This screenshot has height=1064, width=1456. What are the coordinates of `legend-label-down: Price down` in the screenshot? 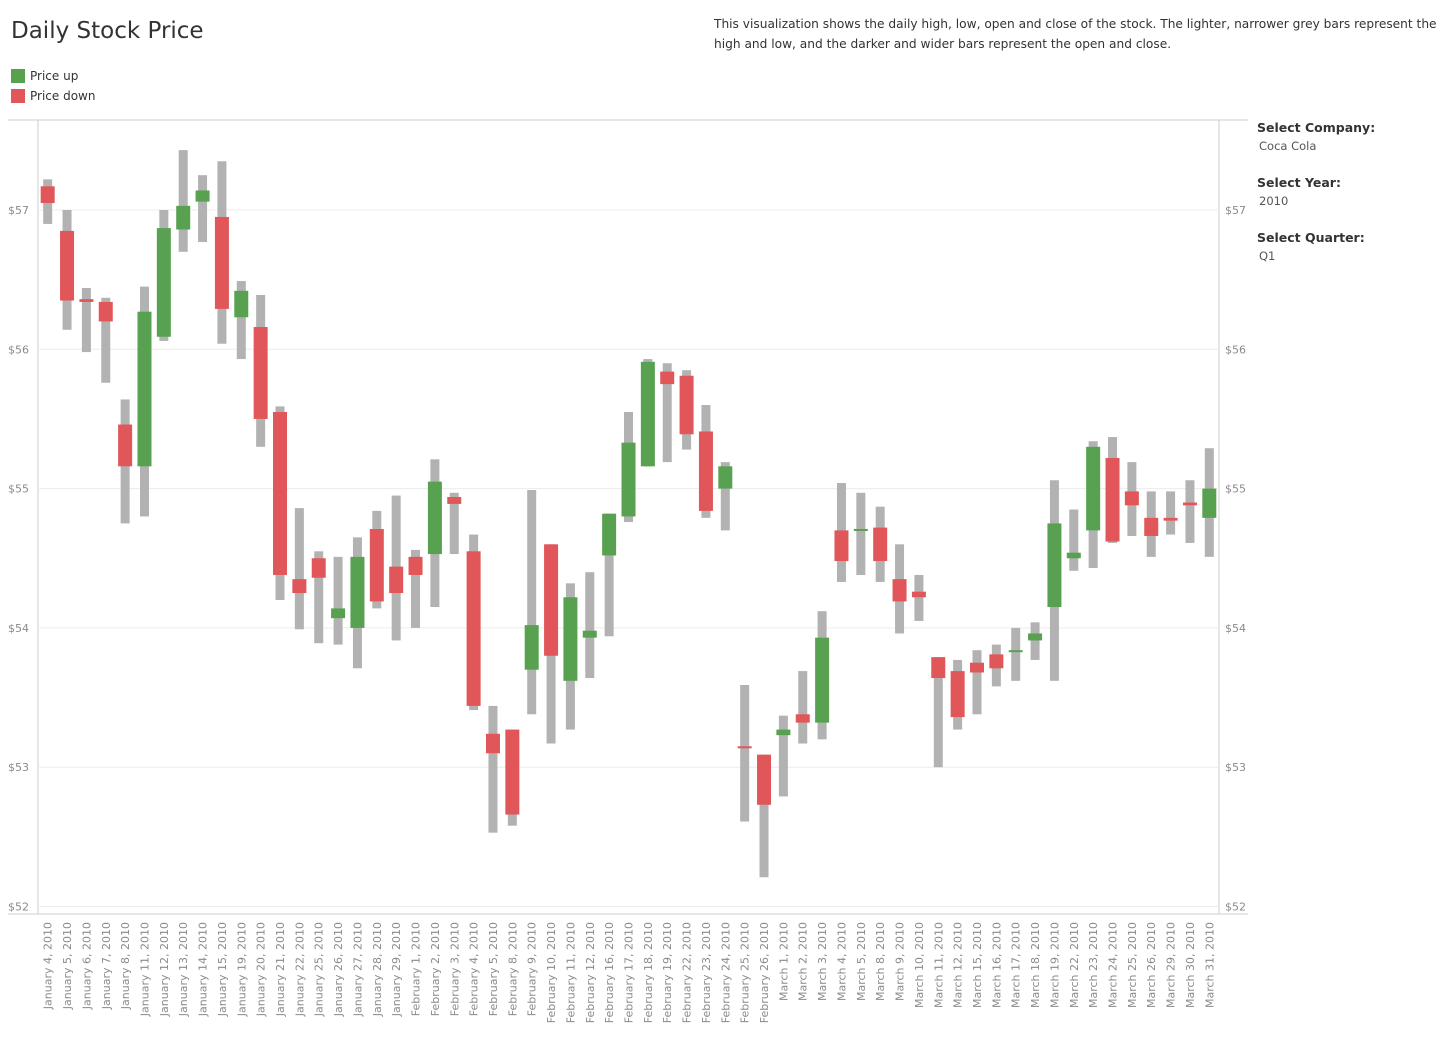 It's located at (63, 96).